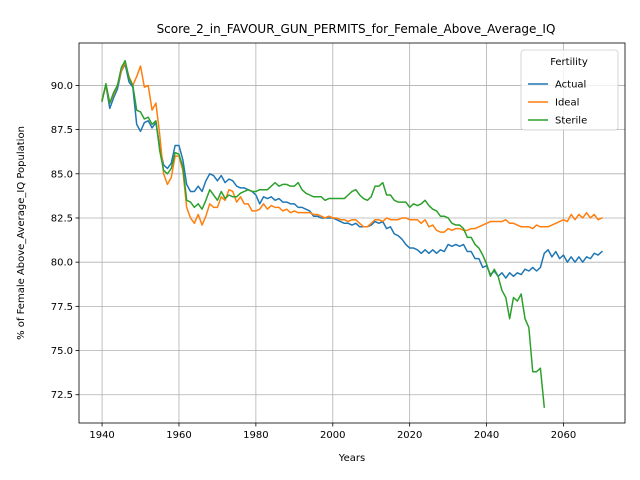 Image resolution: width=640 pixels, height=480 pixels. I want to click on legend-box, so click(569, 90).